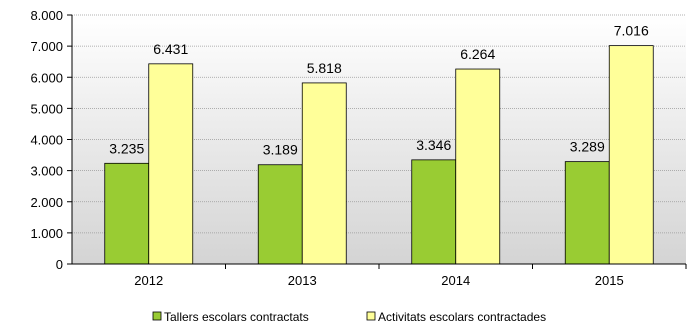  I want to click on legend-label: Activitats escolars contractades, so click(462, 317).